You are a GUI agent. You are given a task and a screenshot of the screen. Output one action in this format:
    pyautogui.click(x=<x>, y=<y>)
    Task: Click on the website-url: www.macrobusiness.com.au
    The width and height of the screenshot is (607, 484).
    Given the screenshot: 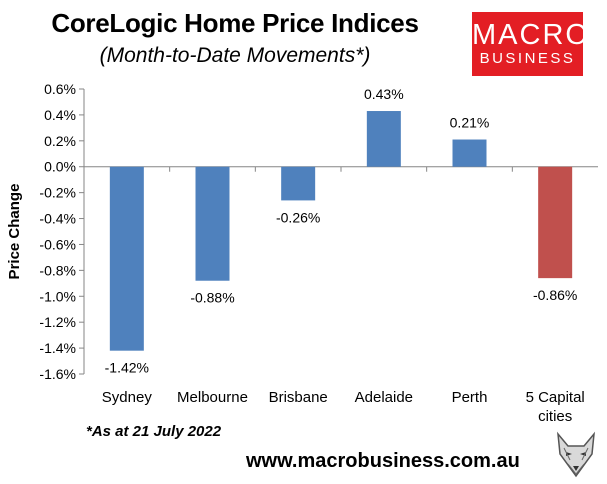 What is the action you would take?
    pyautogui.click(x=383, y=461)
    